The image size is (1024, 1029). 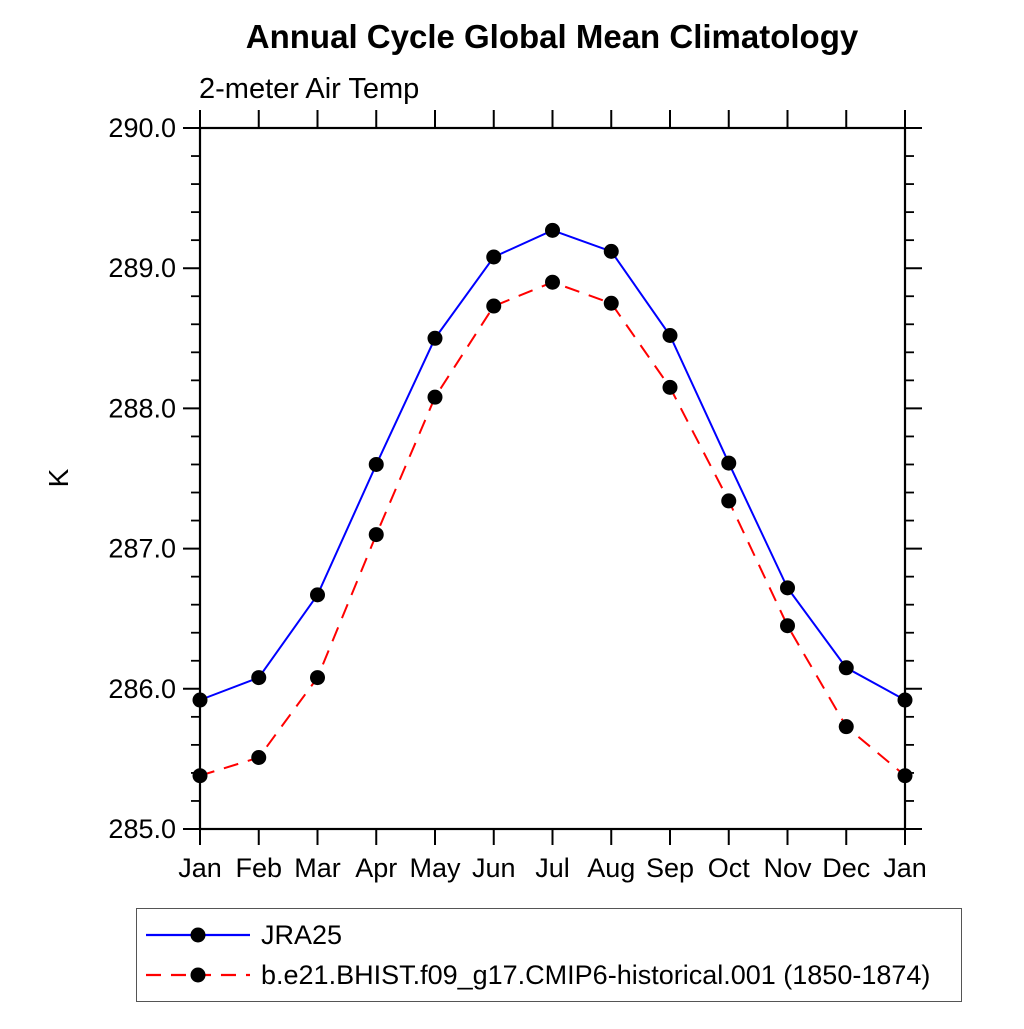 I want to click on chart-subtitle: 2-meter Air Temp, so click(x=309, y=89).